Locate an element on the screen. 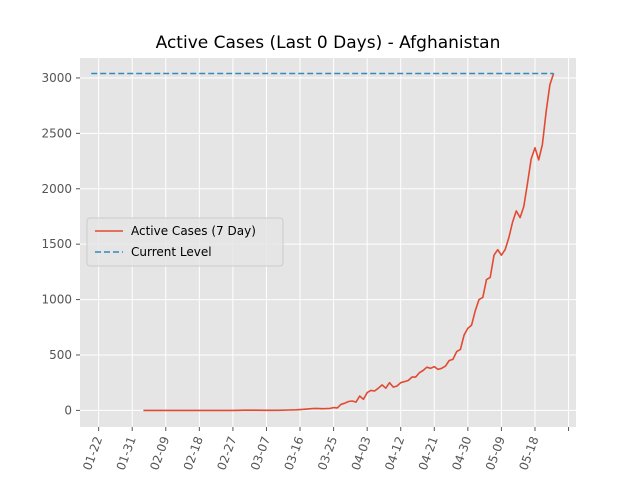 The image size is (640, 480). x-tick-label: 05-18 is located at coordinates (528, 454).